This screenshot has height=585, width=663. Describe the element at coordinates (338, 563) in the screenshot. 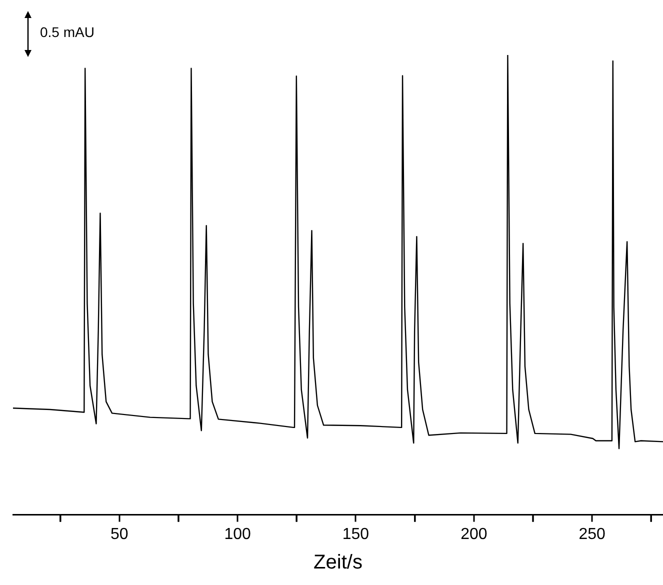

I see `x-axis-title: Zeit/s` at that location.